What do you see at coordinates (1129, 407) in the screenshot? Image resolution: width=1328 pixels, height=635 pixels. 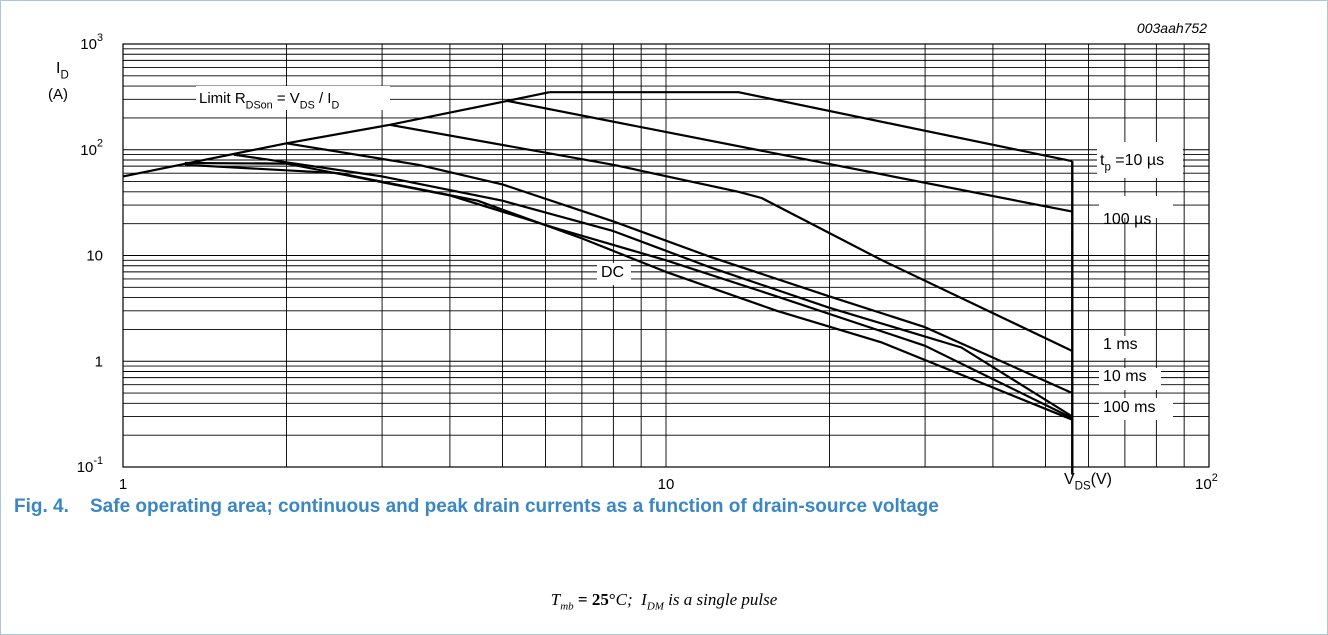 I see `label-100ms: 100 ms` at bounding box center [1129, 407].